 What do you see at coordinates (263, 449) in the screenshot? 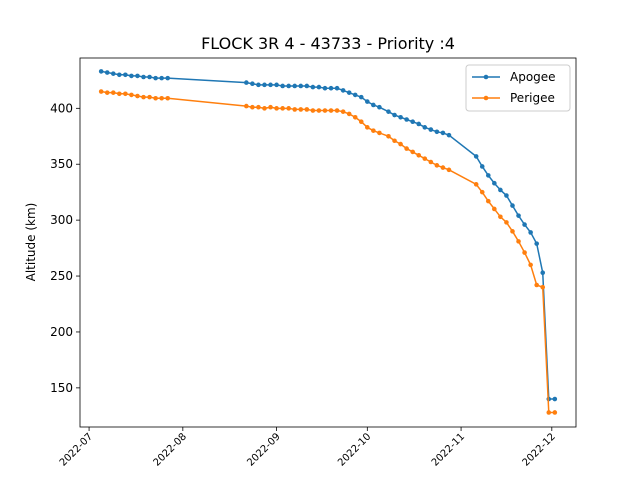
I see `x-tick-label: 2022-09` at bounding box center [263, 449].